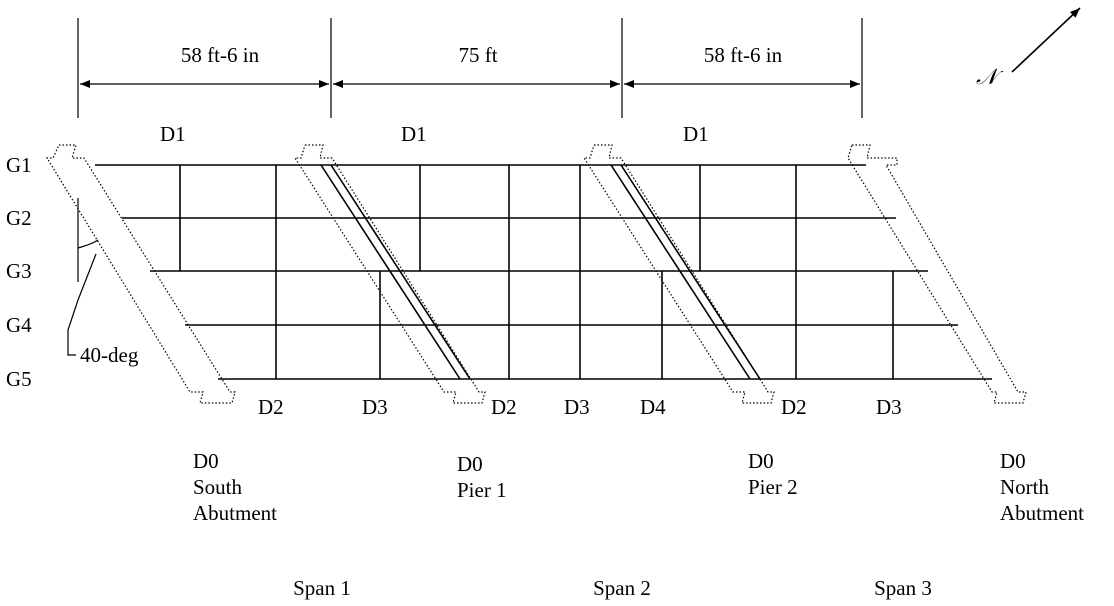  I want to click on north-arrow-icon, so click(1046, 40).